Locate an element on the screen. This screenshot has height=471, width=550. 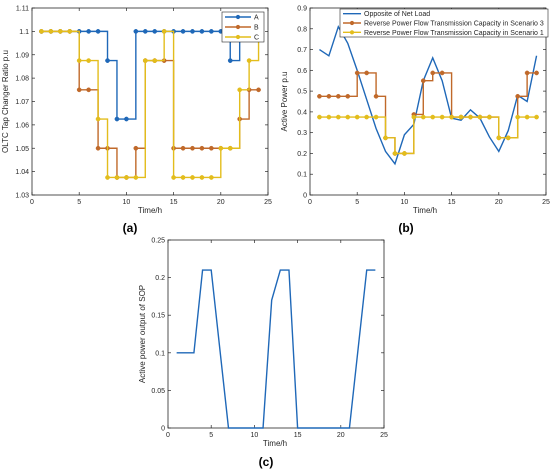
y-tick-label: 0.25 is located at coordinates (158, 241).